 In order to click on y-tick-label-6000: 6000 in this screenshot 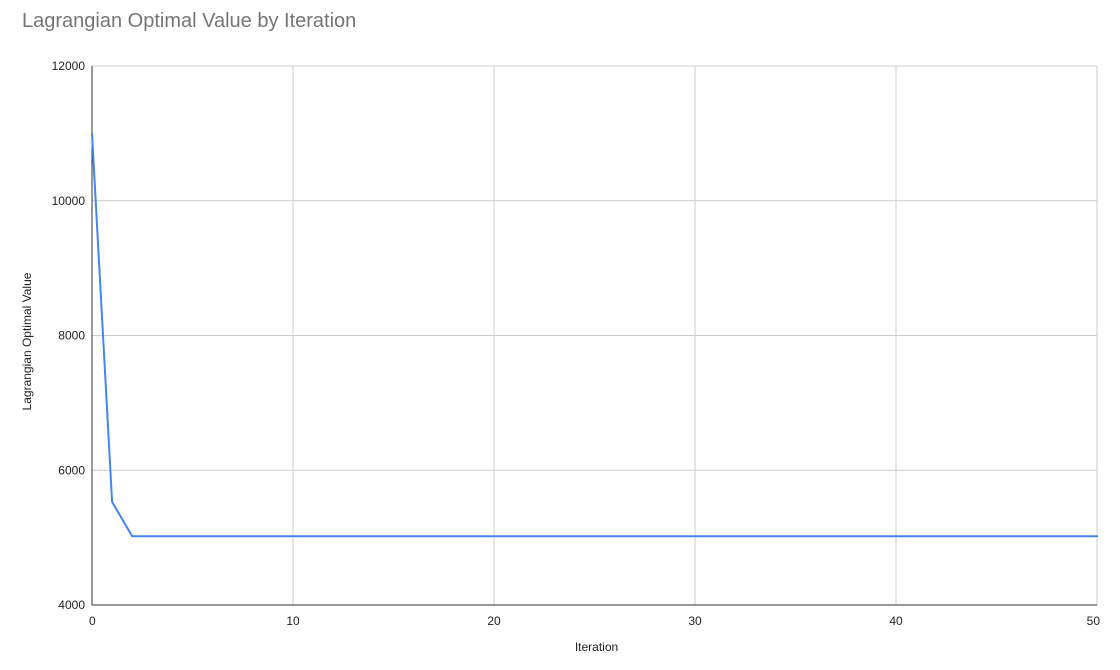, I will do `click(71, 470)`.